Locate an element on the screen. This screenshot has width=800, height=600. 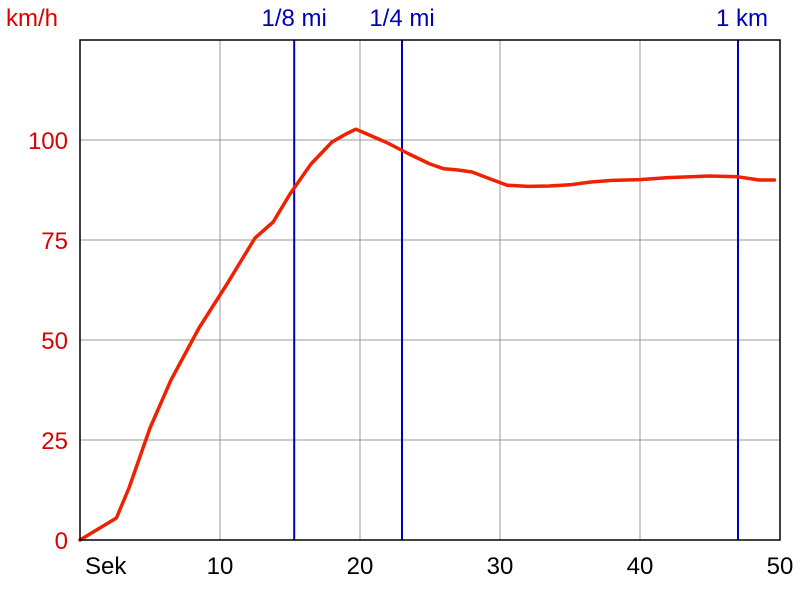
x-tick-label: 40 is located at coordinates (640, 566).